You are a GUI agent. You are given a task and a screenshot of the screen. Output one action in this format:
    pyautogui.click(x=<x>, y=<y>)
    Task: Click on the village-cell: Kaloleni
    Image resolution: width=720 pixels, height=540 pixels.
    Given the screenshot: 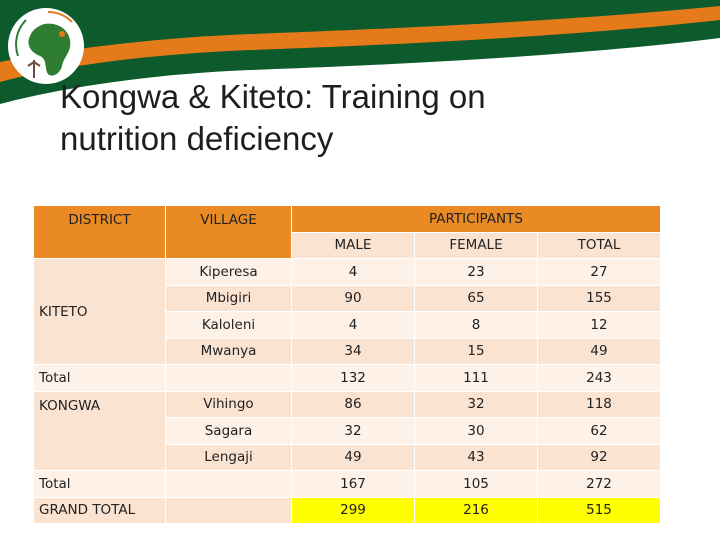 What is the action you would take?
    pyautogui.click(x=228, y=325)
    